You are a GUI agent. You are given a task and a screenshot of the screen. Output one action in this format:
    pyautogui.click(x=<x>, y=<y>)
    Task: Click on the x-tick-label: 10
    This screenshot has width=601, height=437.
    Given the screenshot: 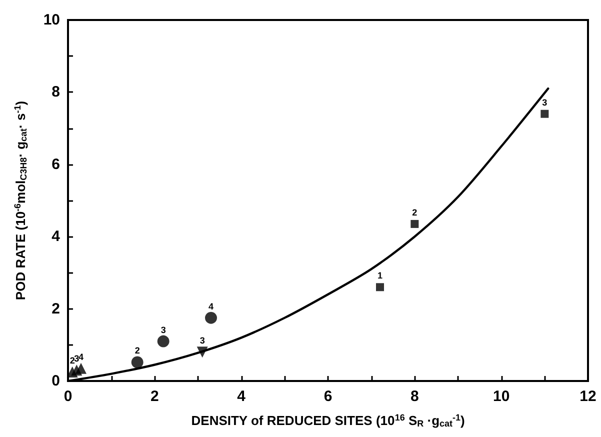 What is the action you would take?
    pyautogui.click(x=501, y=396)
    